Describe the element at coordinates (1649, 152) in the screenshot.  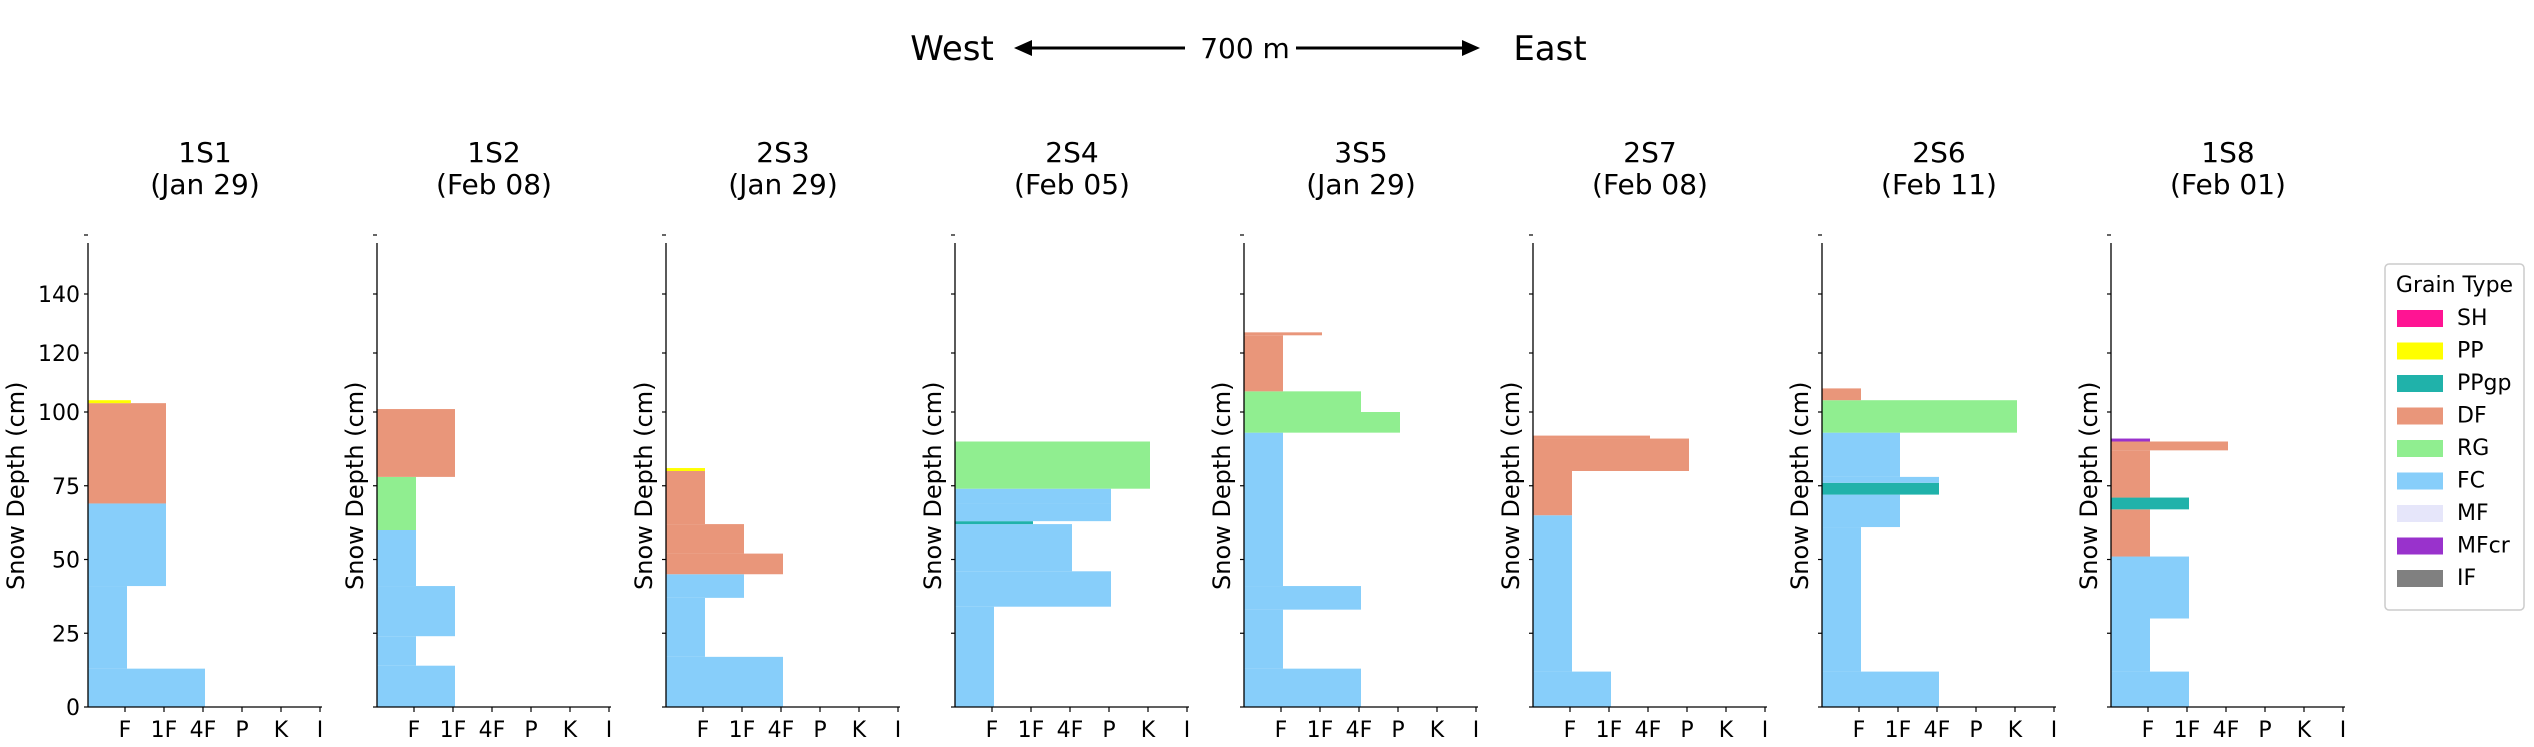
I see `panel-title: 2S7` at that location.